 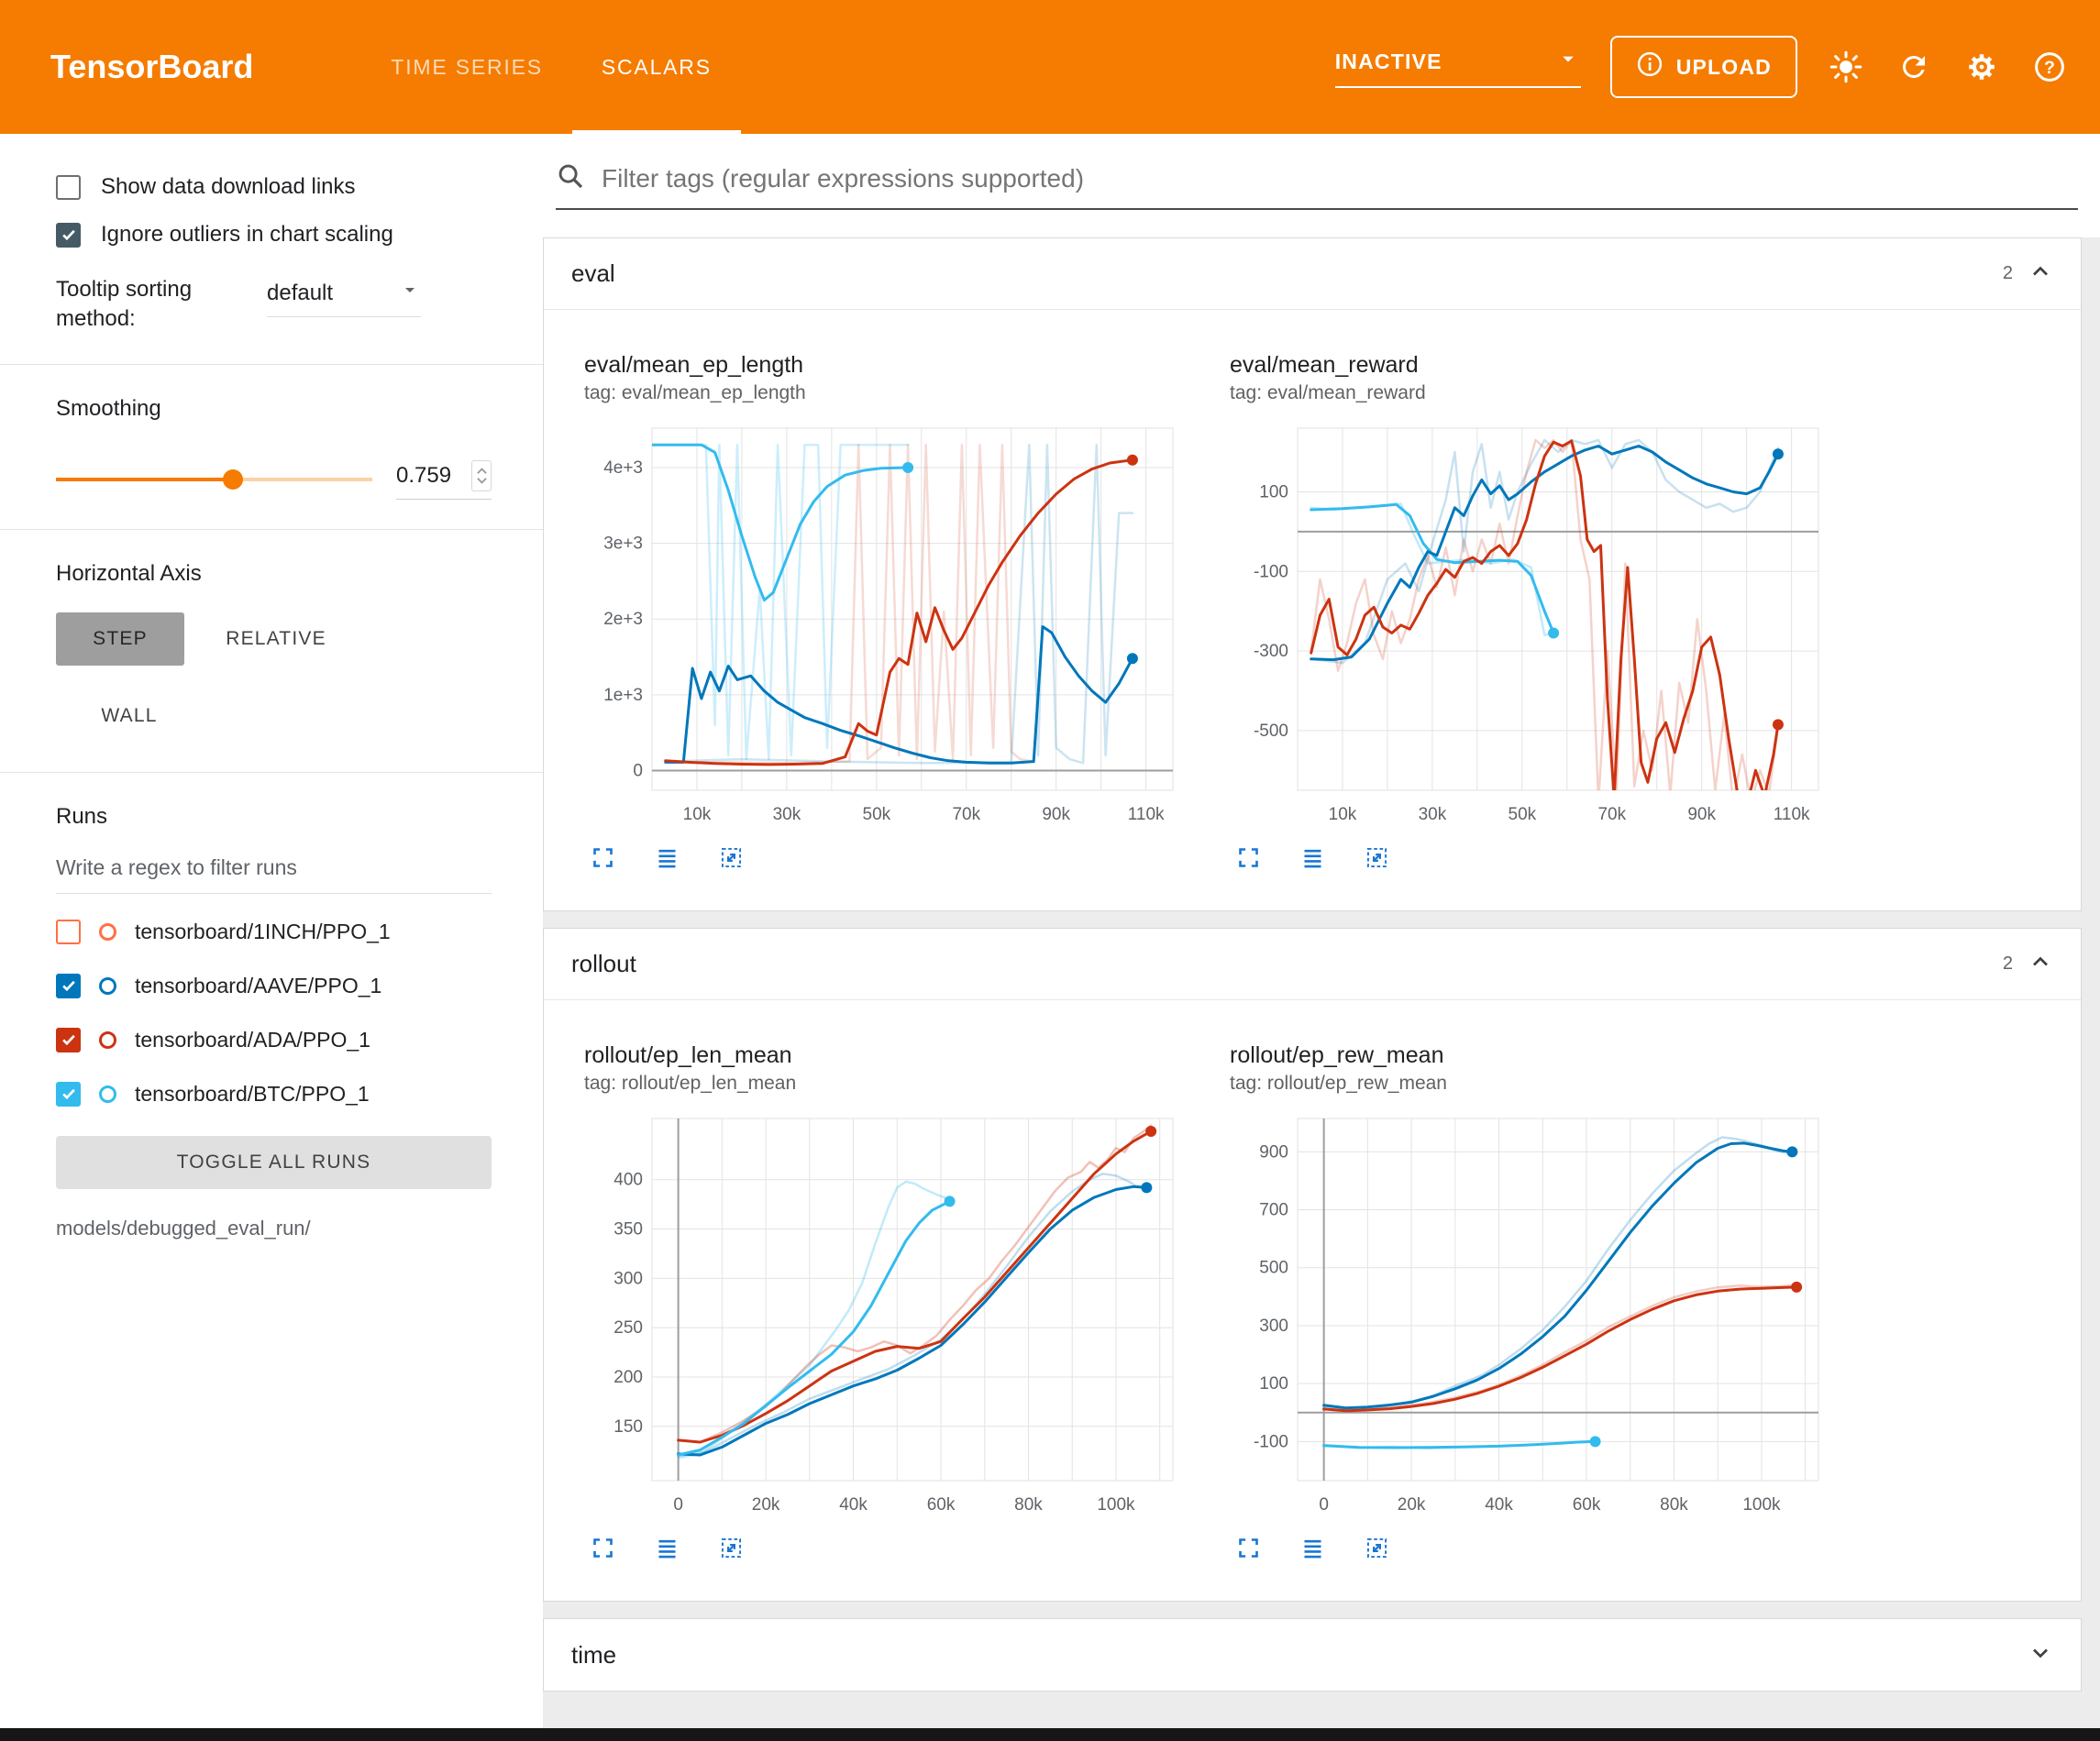 I want to click on stepper-arrows, so click(x=481, y=475).